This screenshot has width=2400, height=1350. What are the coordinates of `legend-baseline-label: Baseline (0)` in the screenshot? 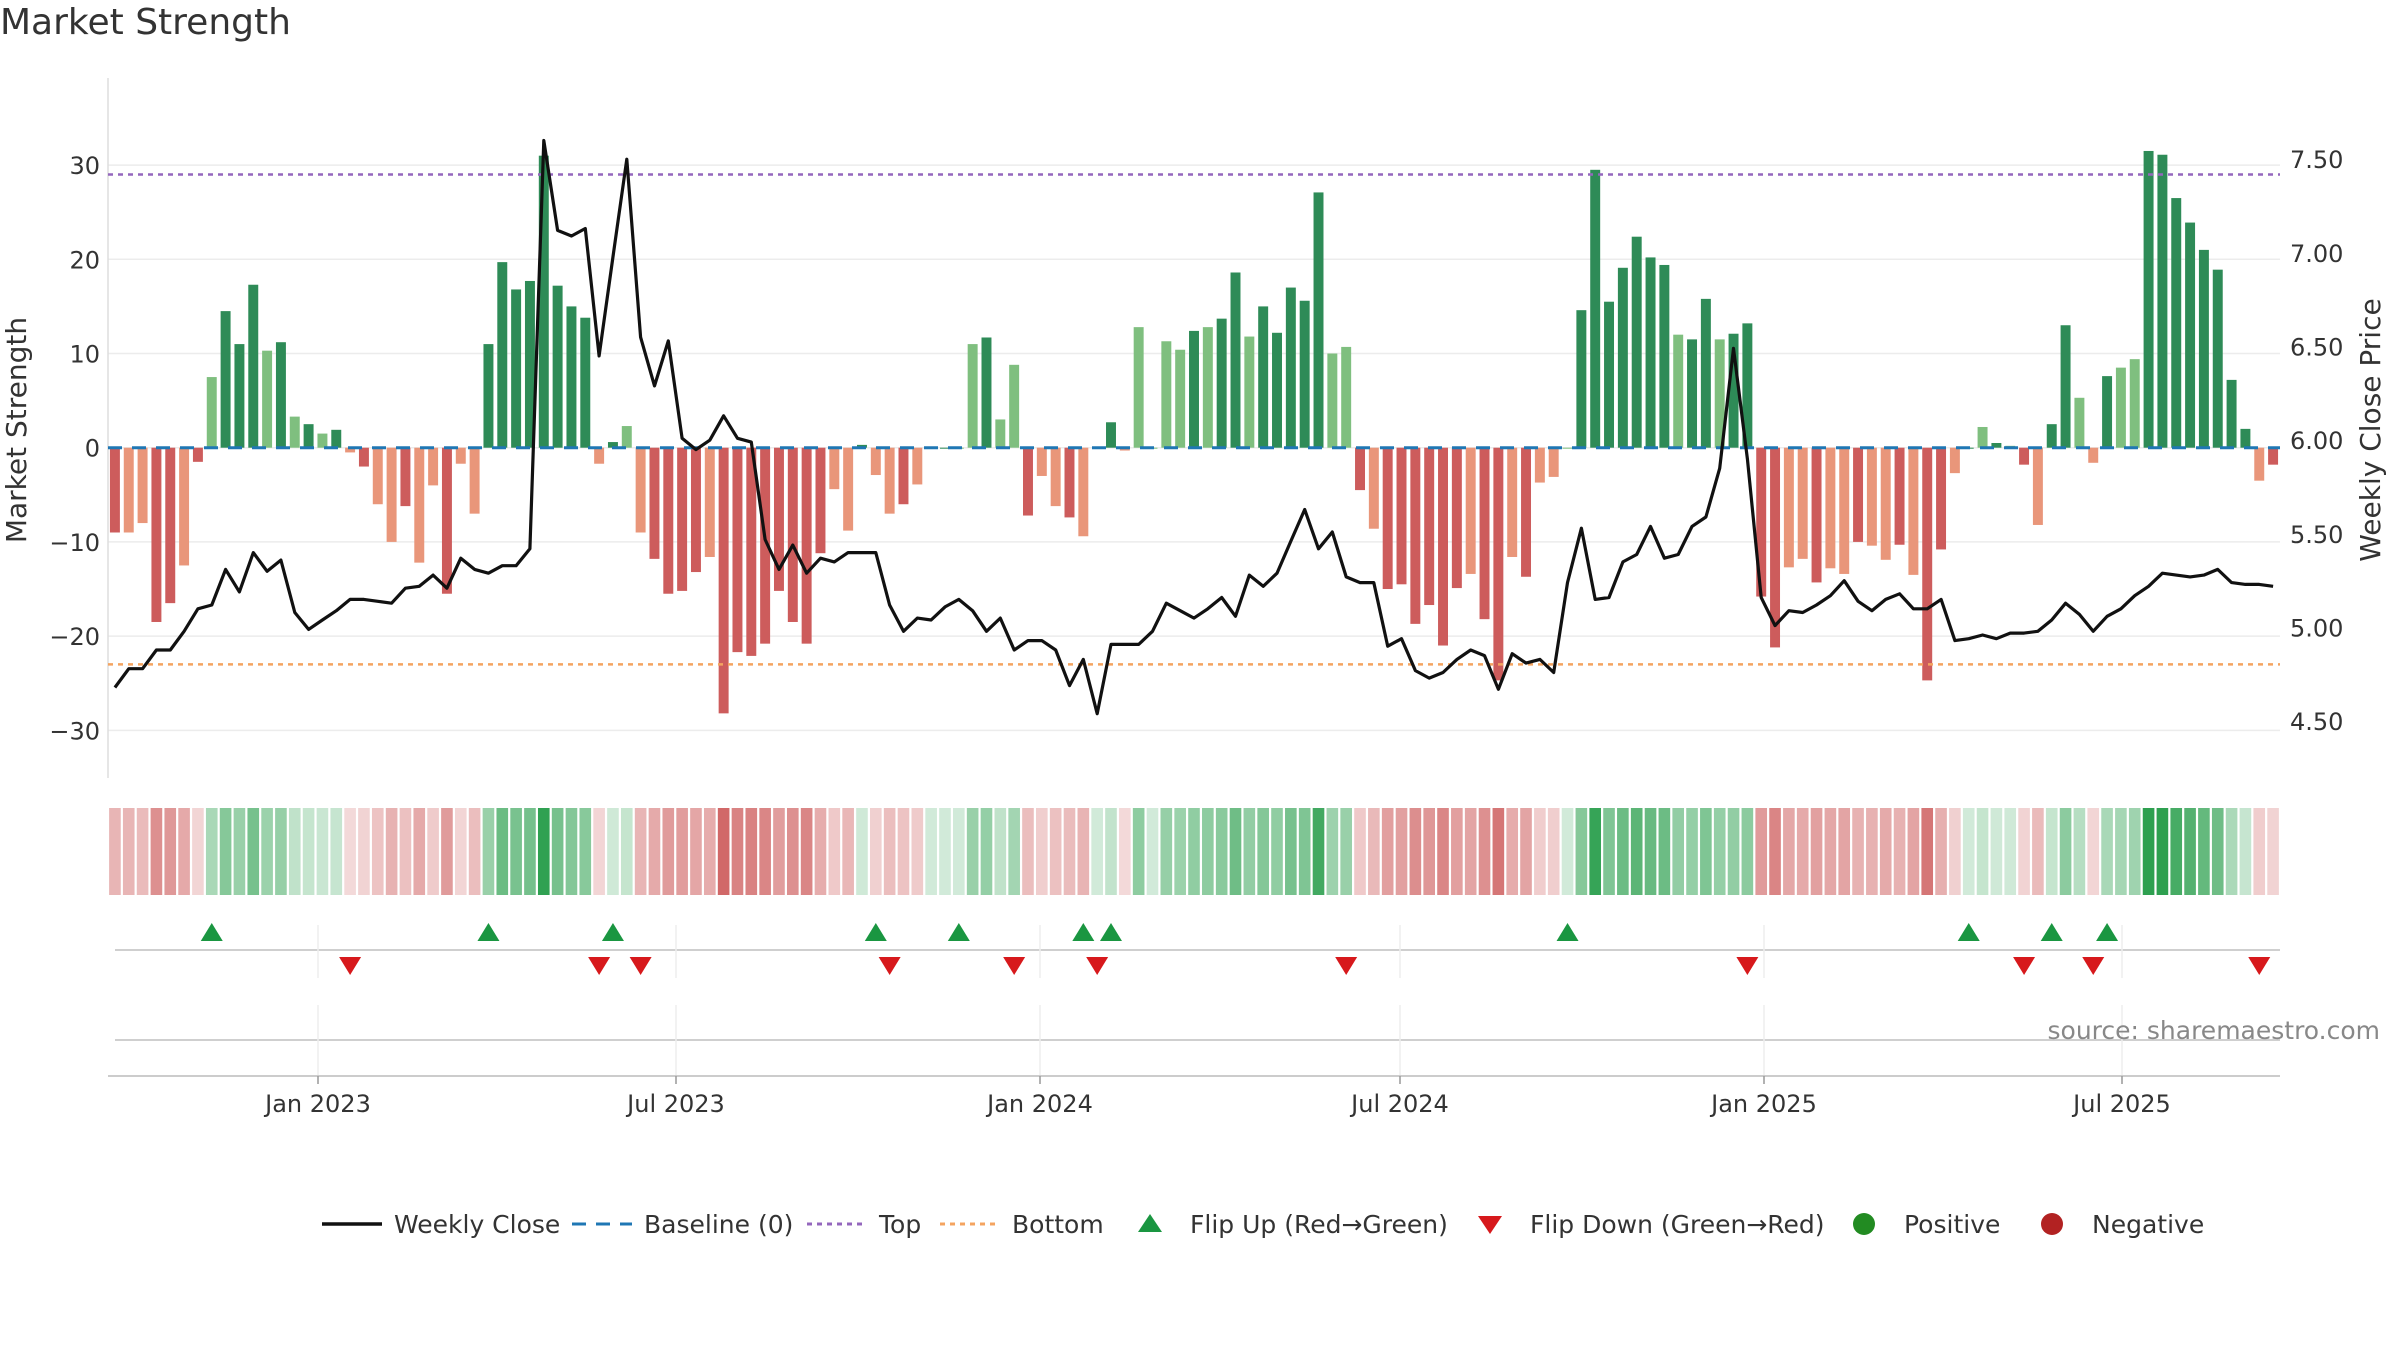 It's located at (718, 1224).